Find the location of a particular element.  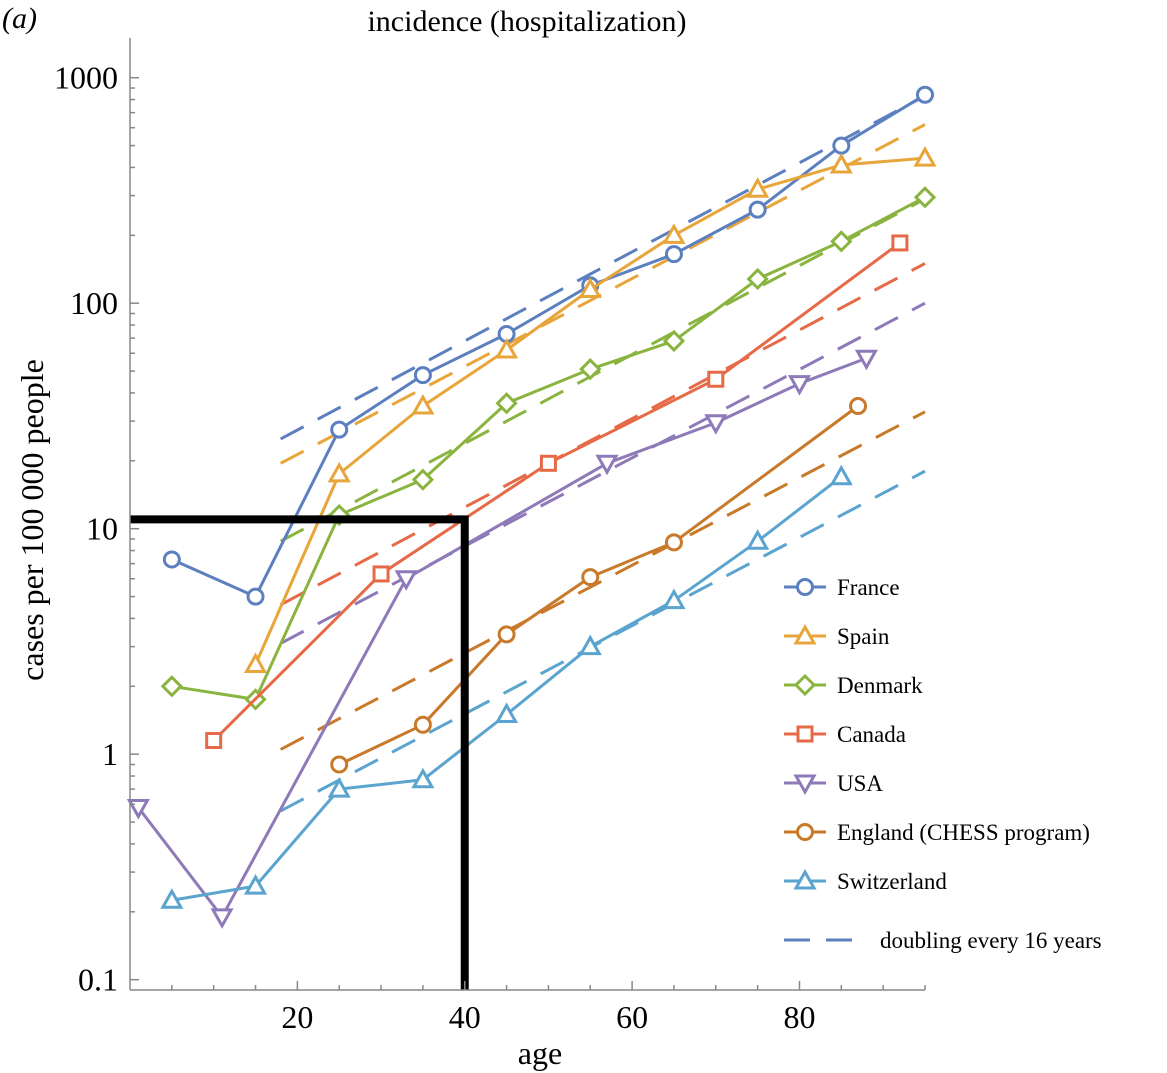

x-tick-label: 20 is located at coordinates (297, 1017).